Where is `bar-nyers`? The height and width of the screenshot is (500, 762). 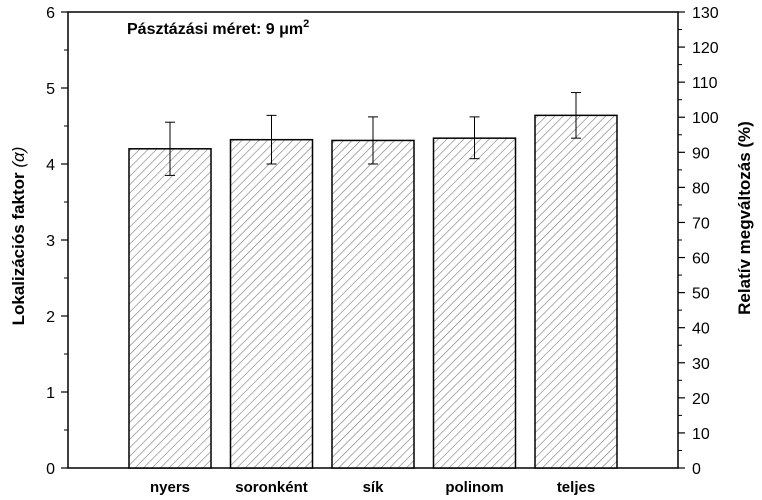 bar-nyers is located at coordinates (170, 308).